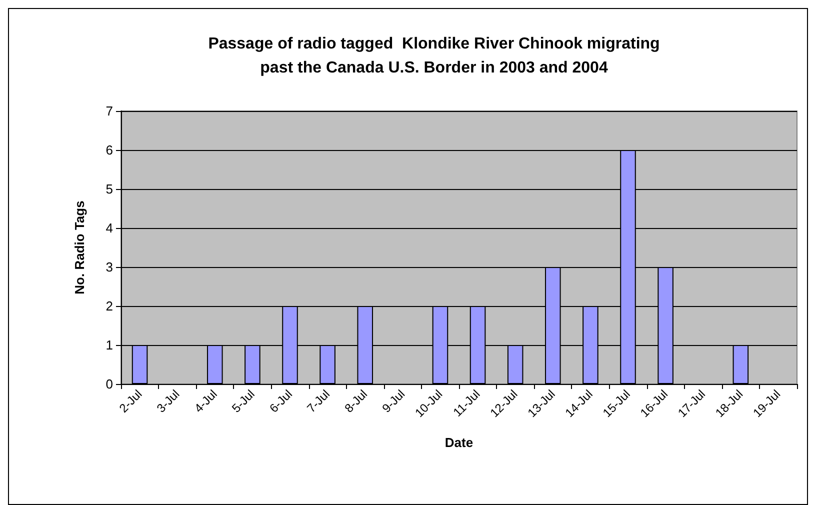  What do you see at coordinates (109, 111) in the screenshot?
I see `y-tick-label: 7` at bounding box center [109, 111].